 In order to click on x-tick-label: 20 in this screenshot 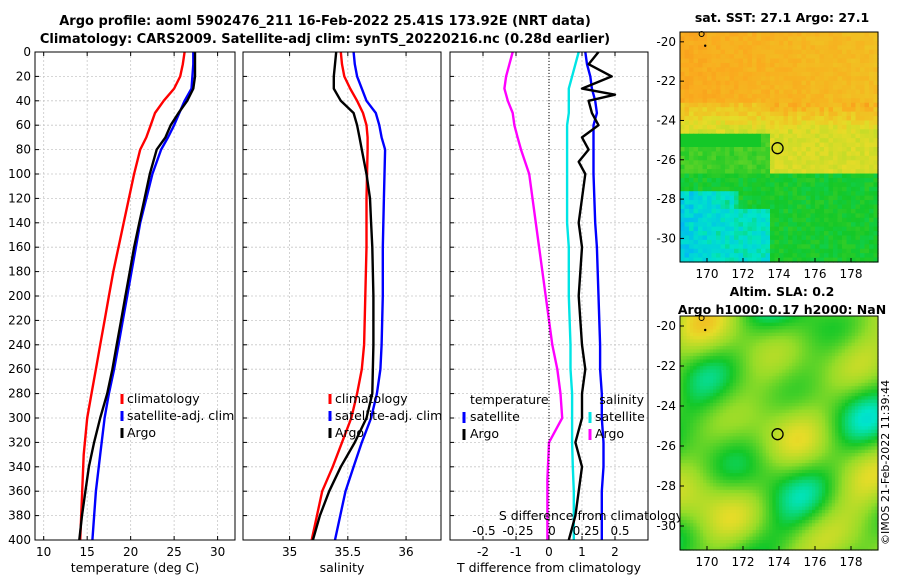, I will do `click(130, 552)`.